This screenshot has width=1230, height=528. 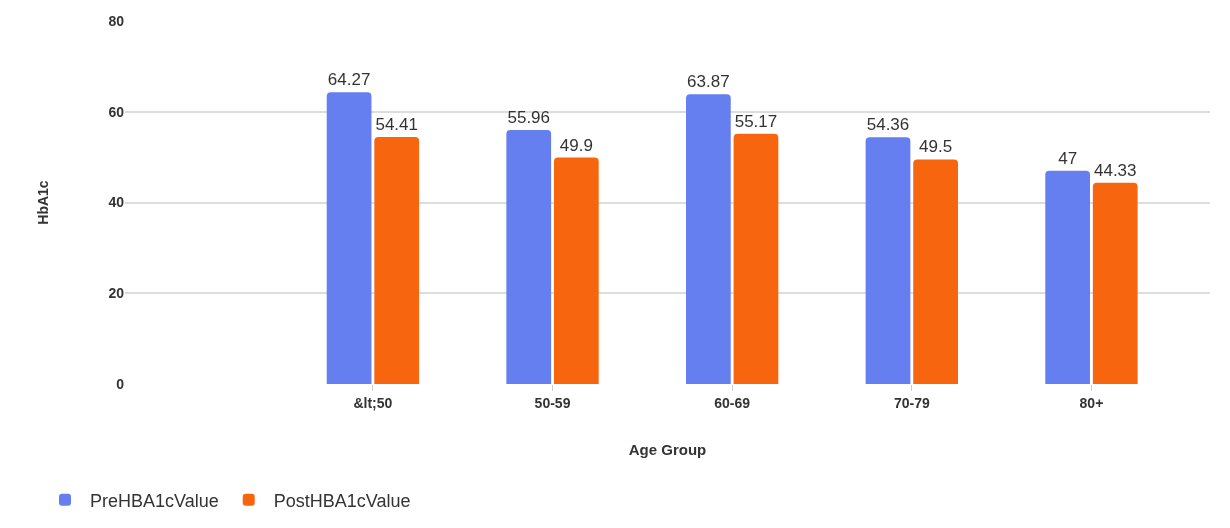 What do you see at coordinates (732, 402) in the screenshot?
I see `x-tick-label: 60-69` at bounding box center [732, 402].